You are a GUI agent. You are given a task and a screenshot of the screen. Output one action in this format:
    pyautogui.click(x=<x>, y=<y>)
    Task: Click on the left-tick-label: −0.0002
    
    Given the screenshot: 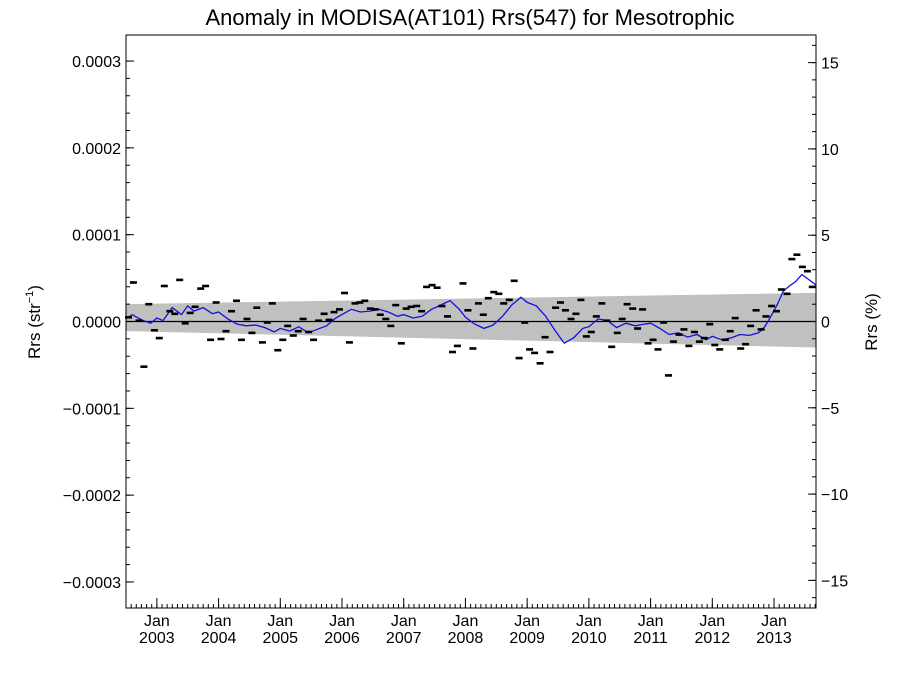 What is the action you would take?
    pyautogui.click(x=92, y=496)
    